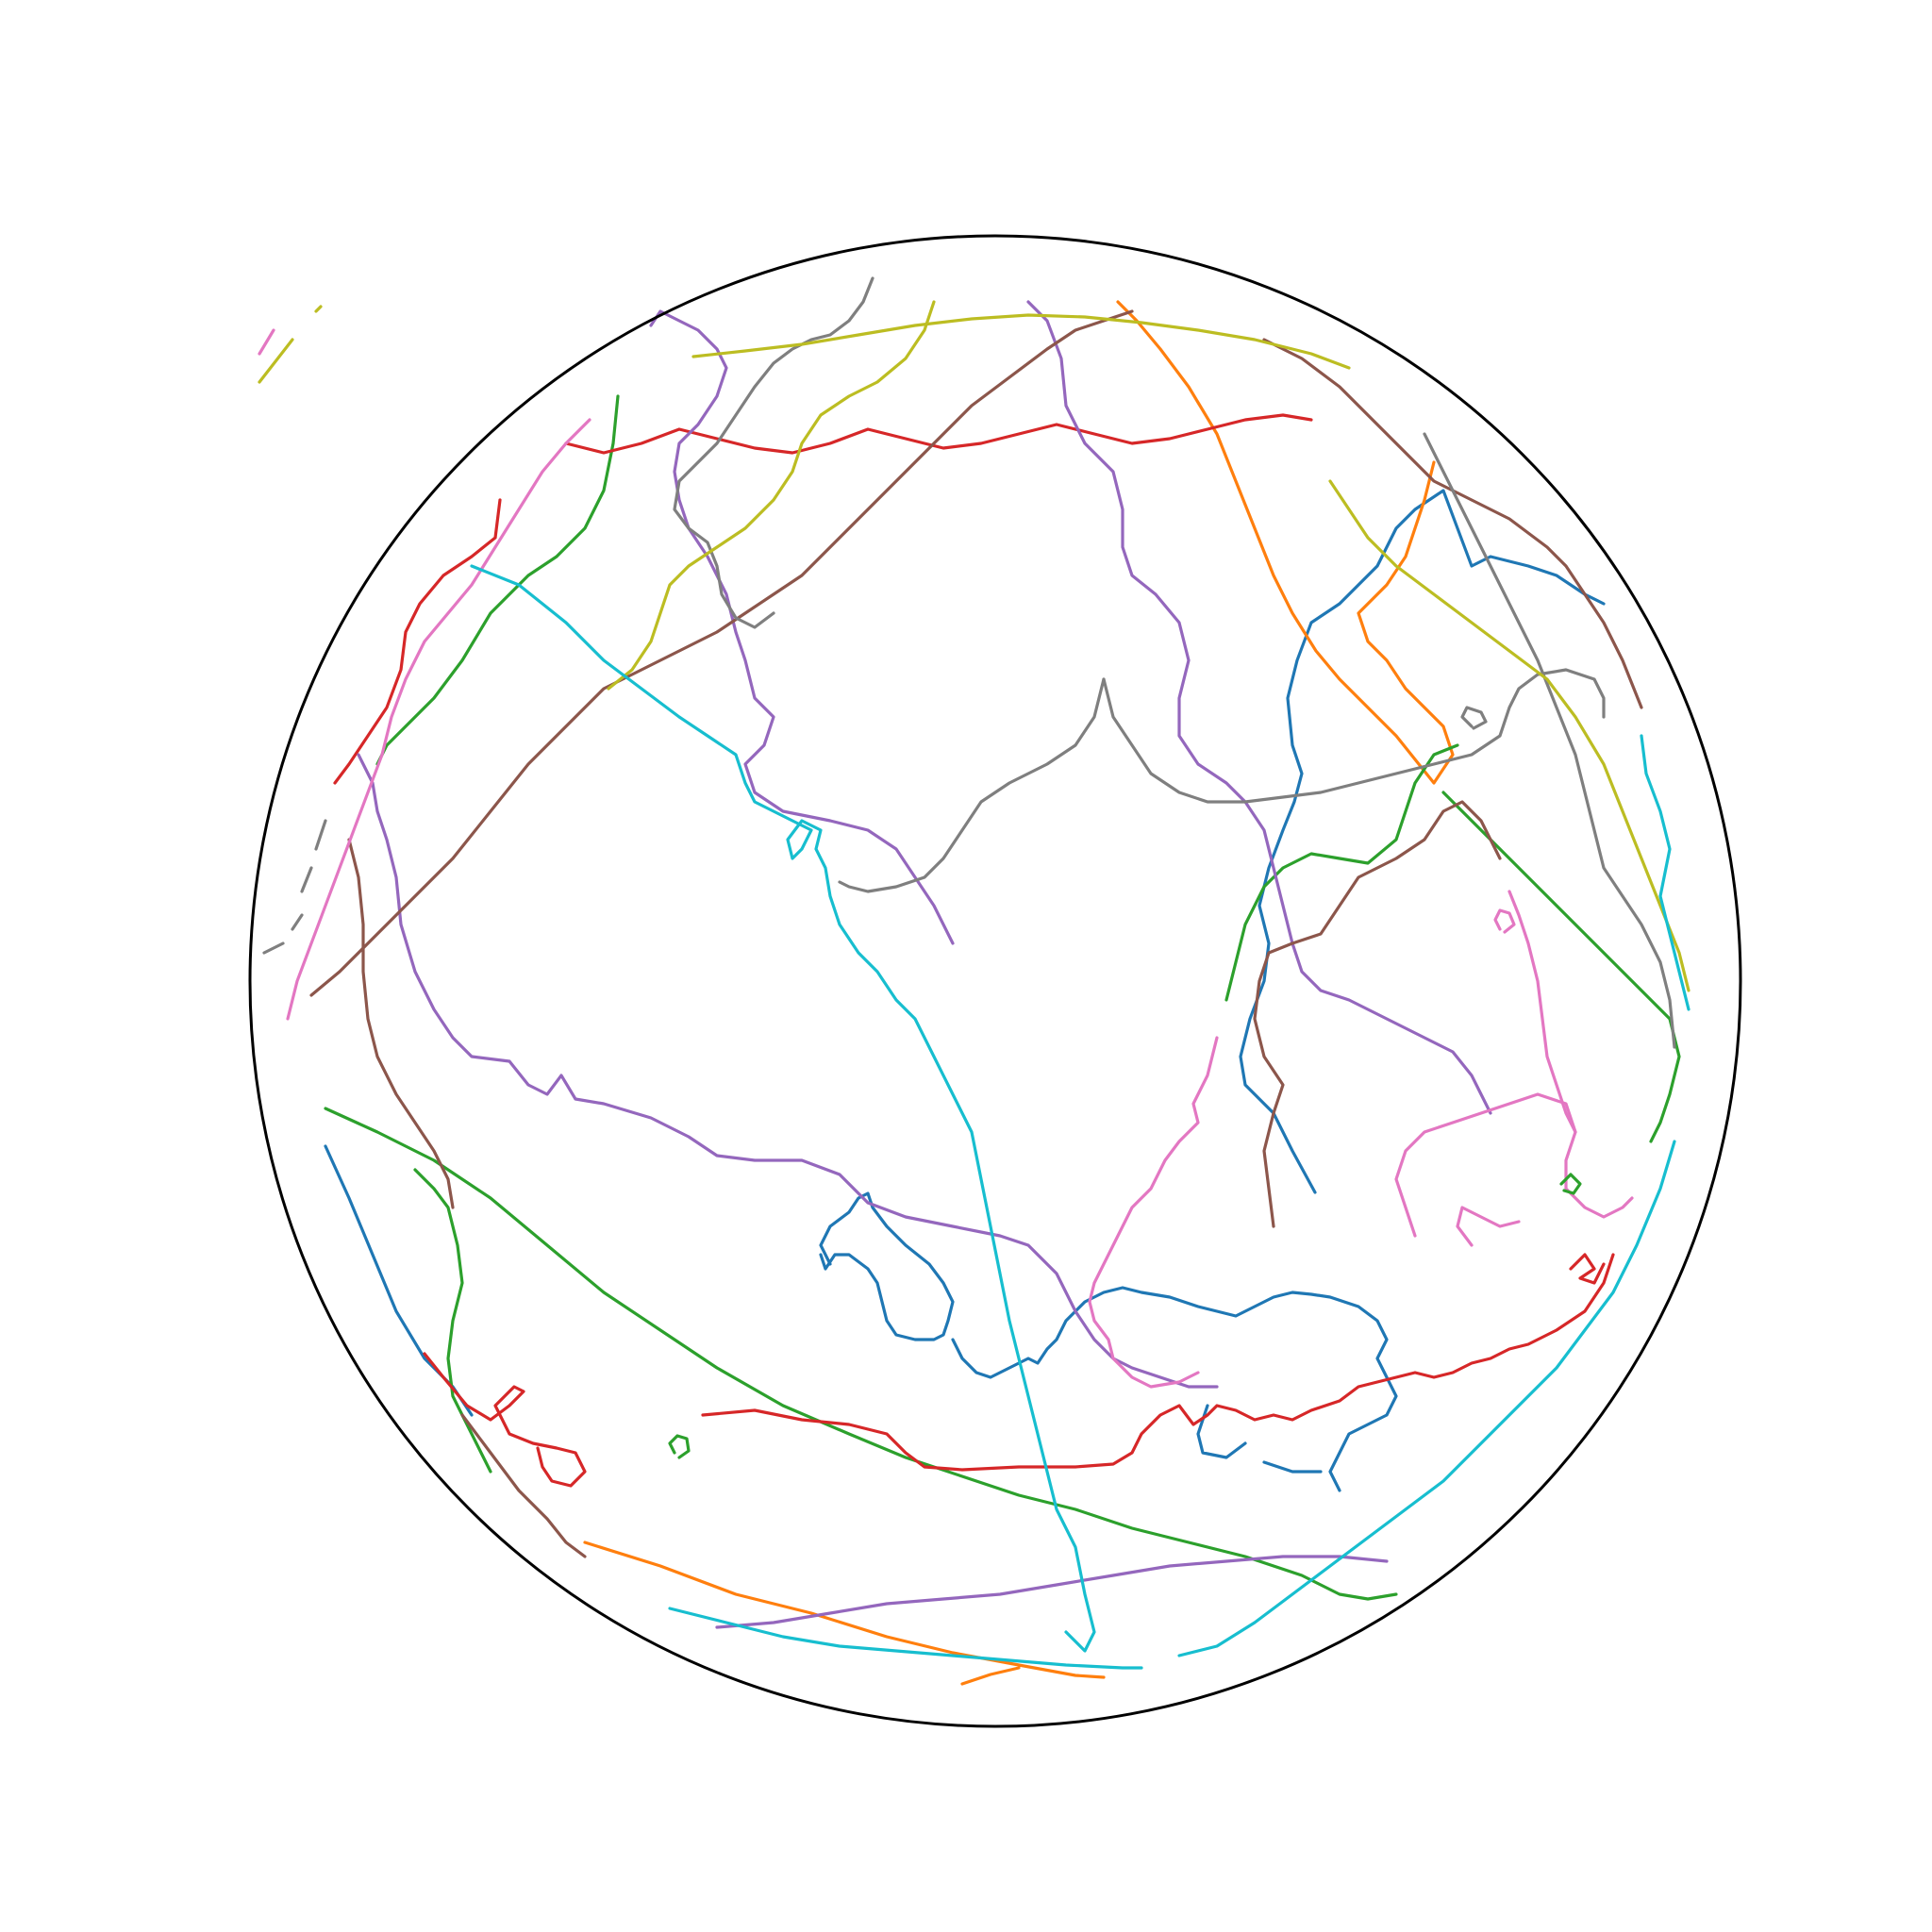 This screenshot has width=1932, height=1932. What do you see at coordinates (680, 1446) in the screenshot?
I see `track-loop-green-bottomleft` at bounding box center [680, 1446].